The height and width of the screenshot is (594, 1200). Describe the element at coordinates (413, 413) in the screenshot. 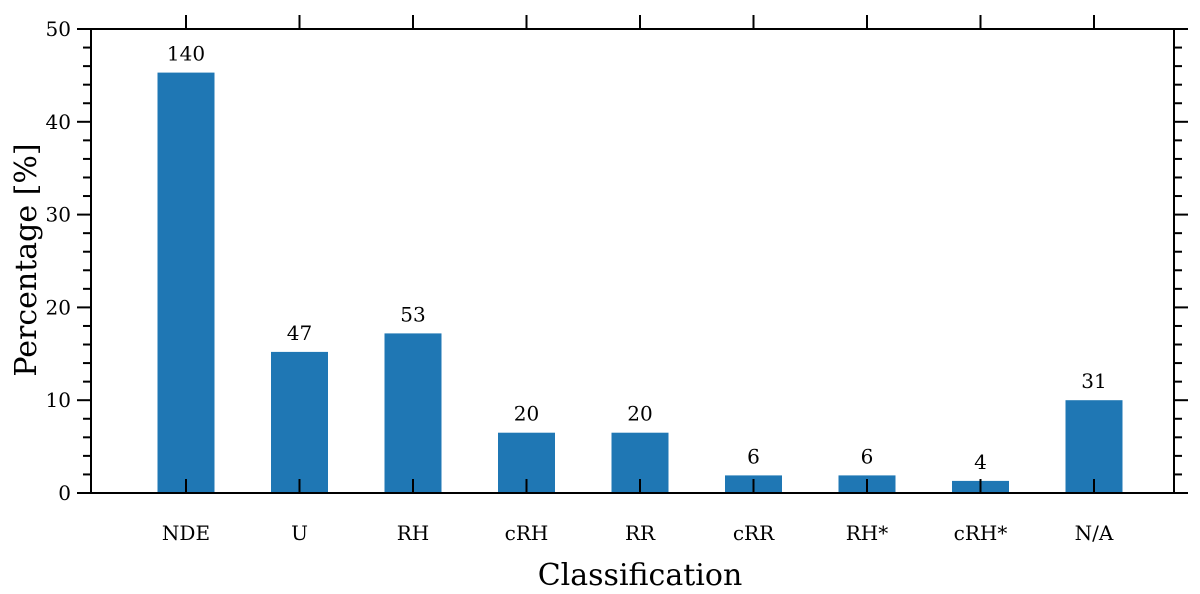

I see `bar-RH` at that location.